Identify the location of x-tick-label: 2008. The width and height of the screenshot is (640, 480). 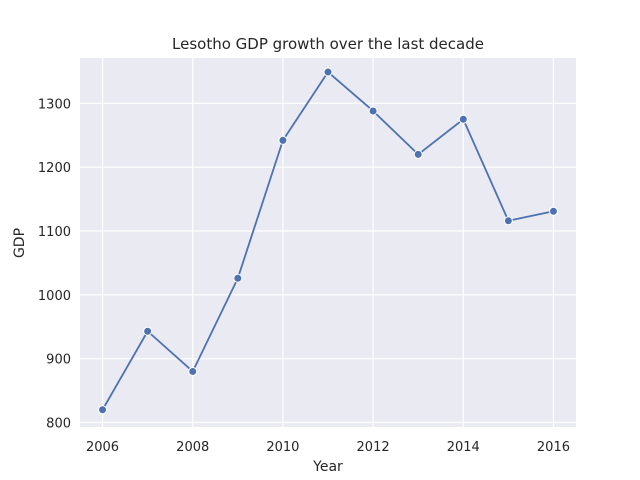
(192, 447).